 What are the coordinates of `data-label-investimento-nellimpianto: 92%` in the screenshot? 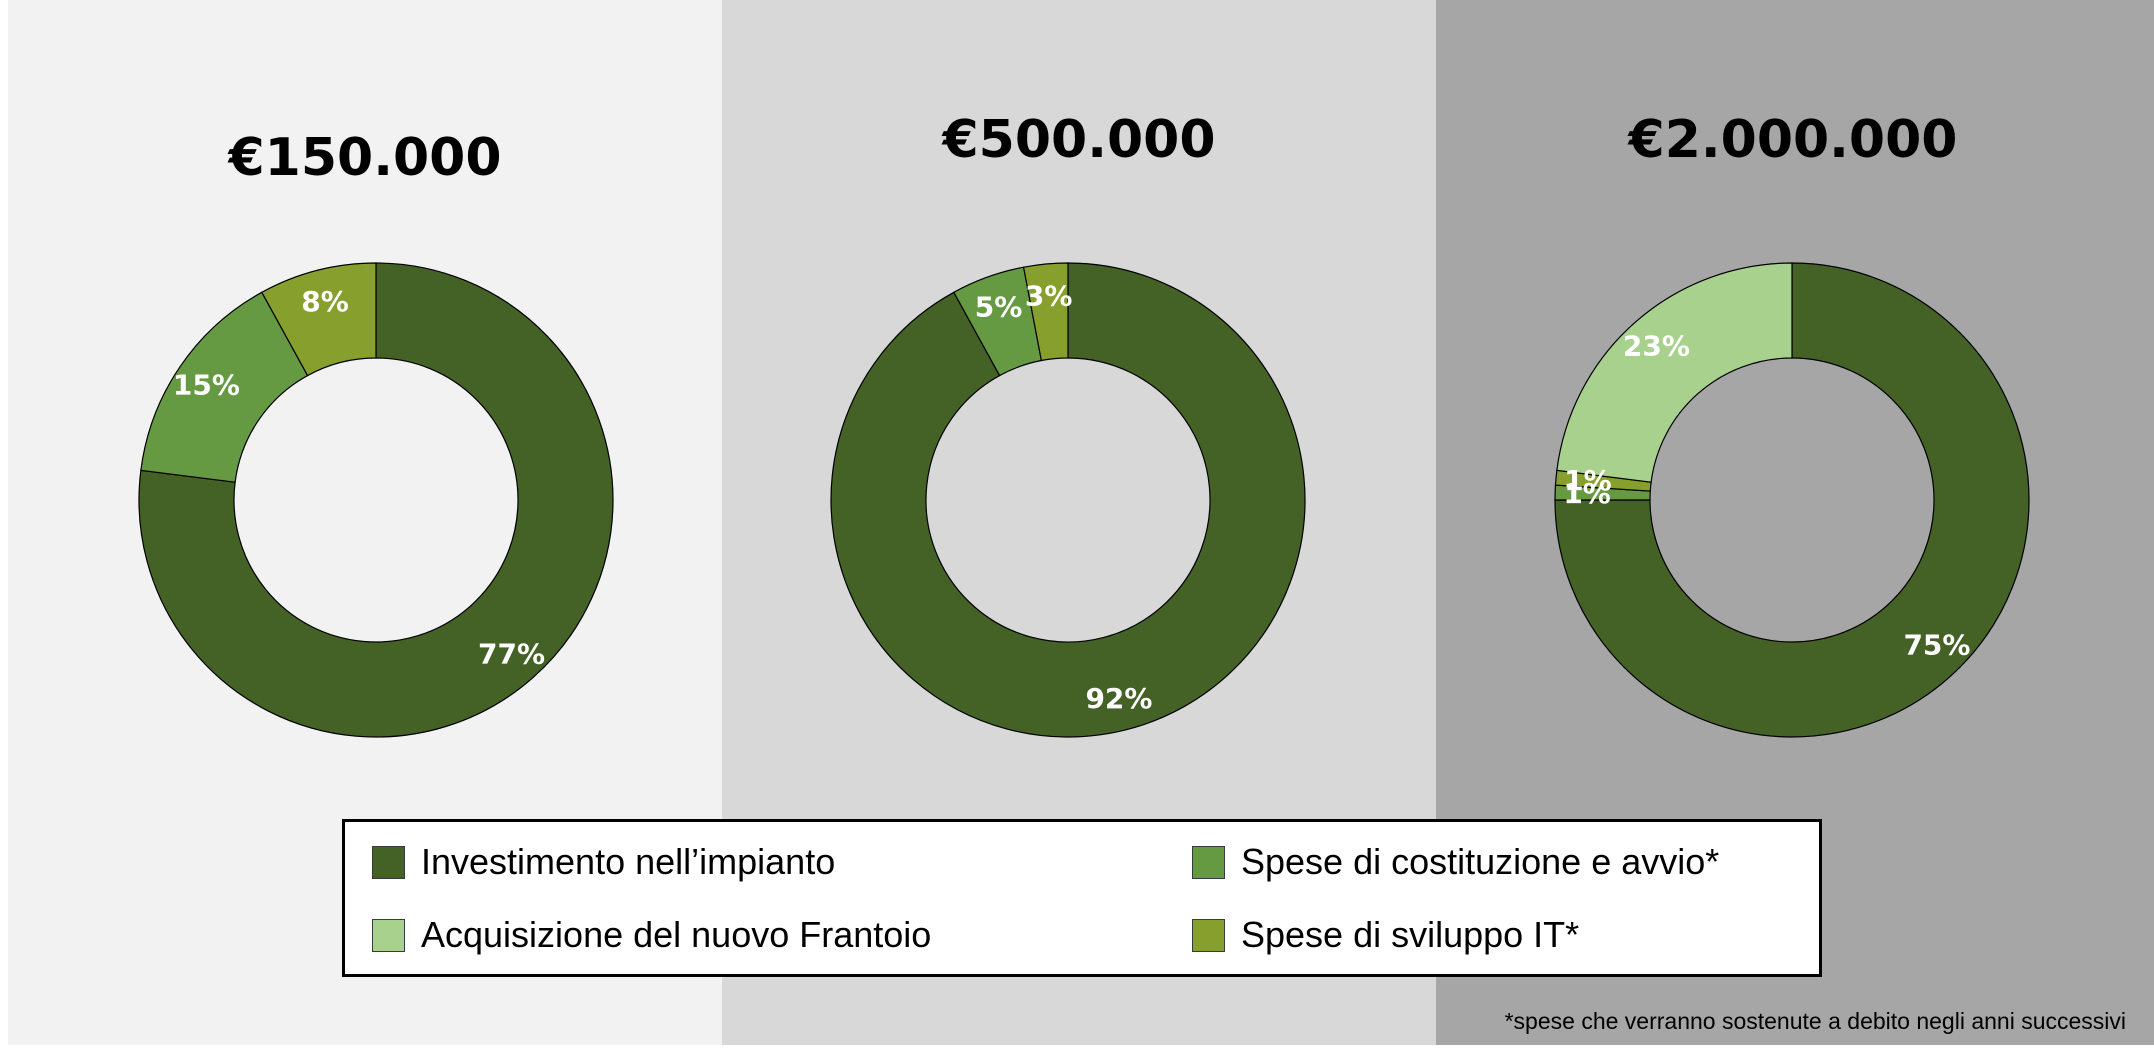 It's located at (1118, 698).